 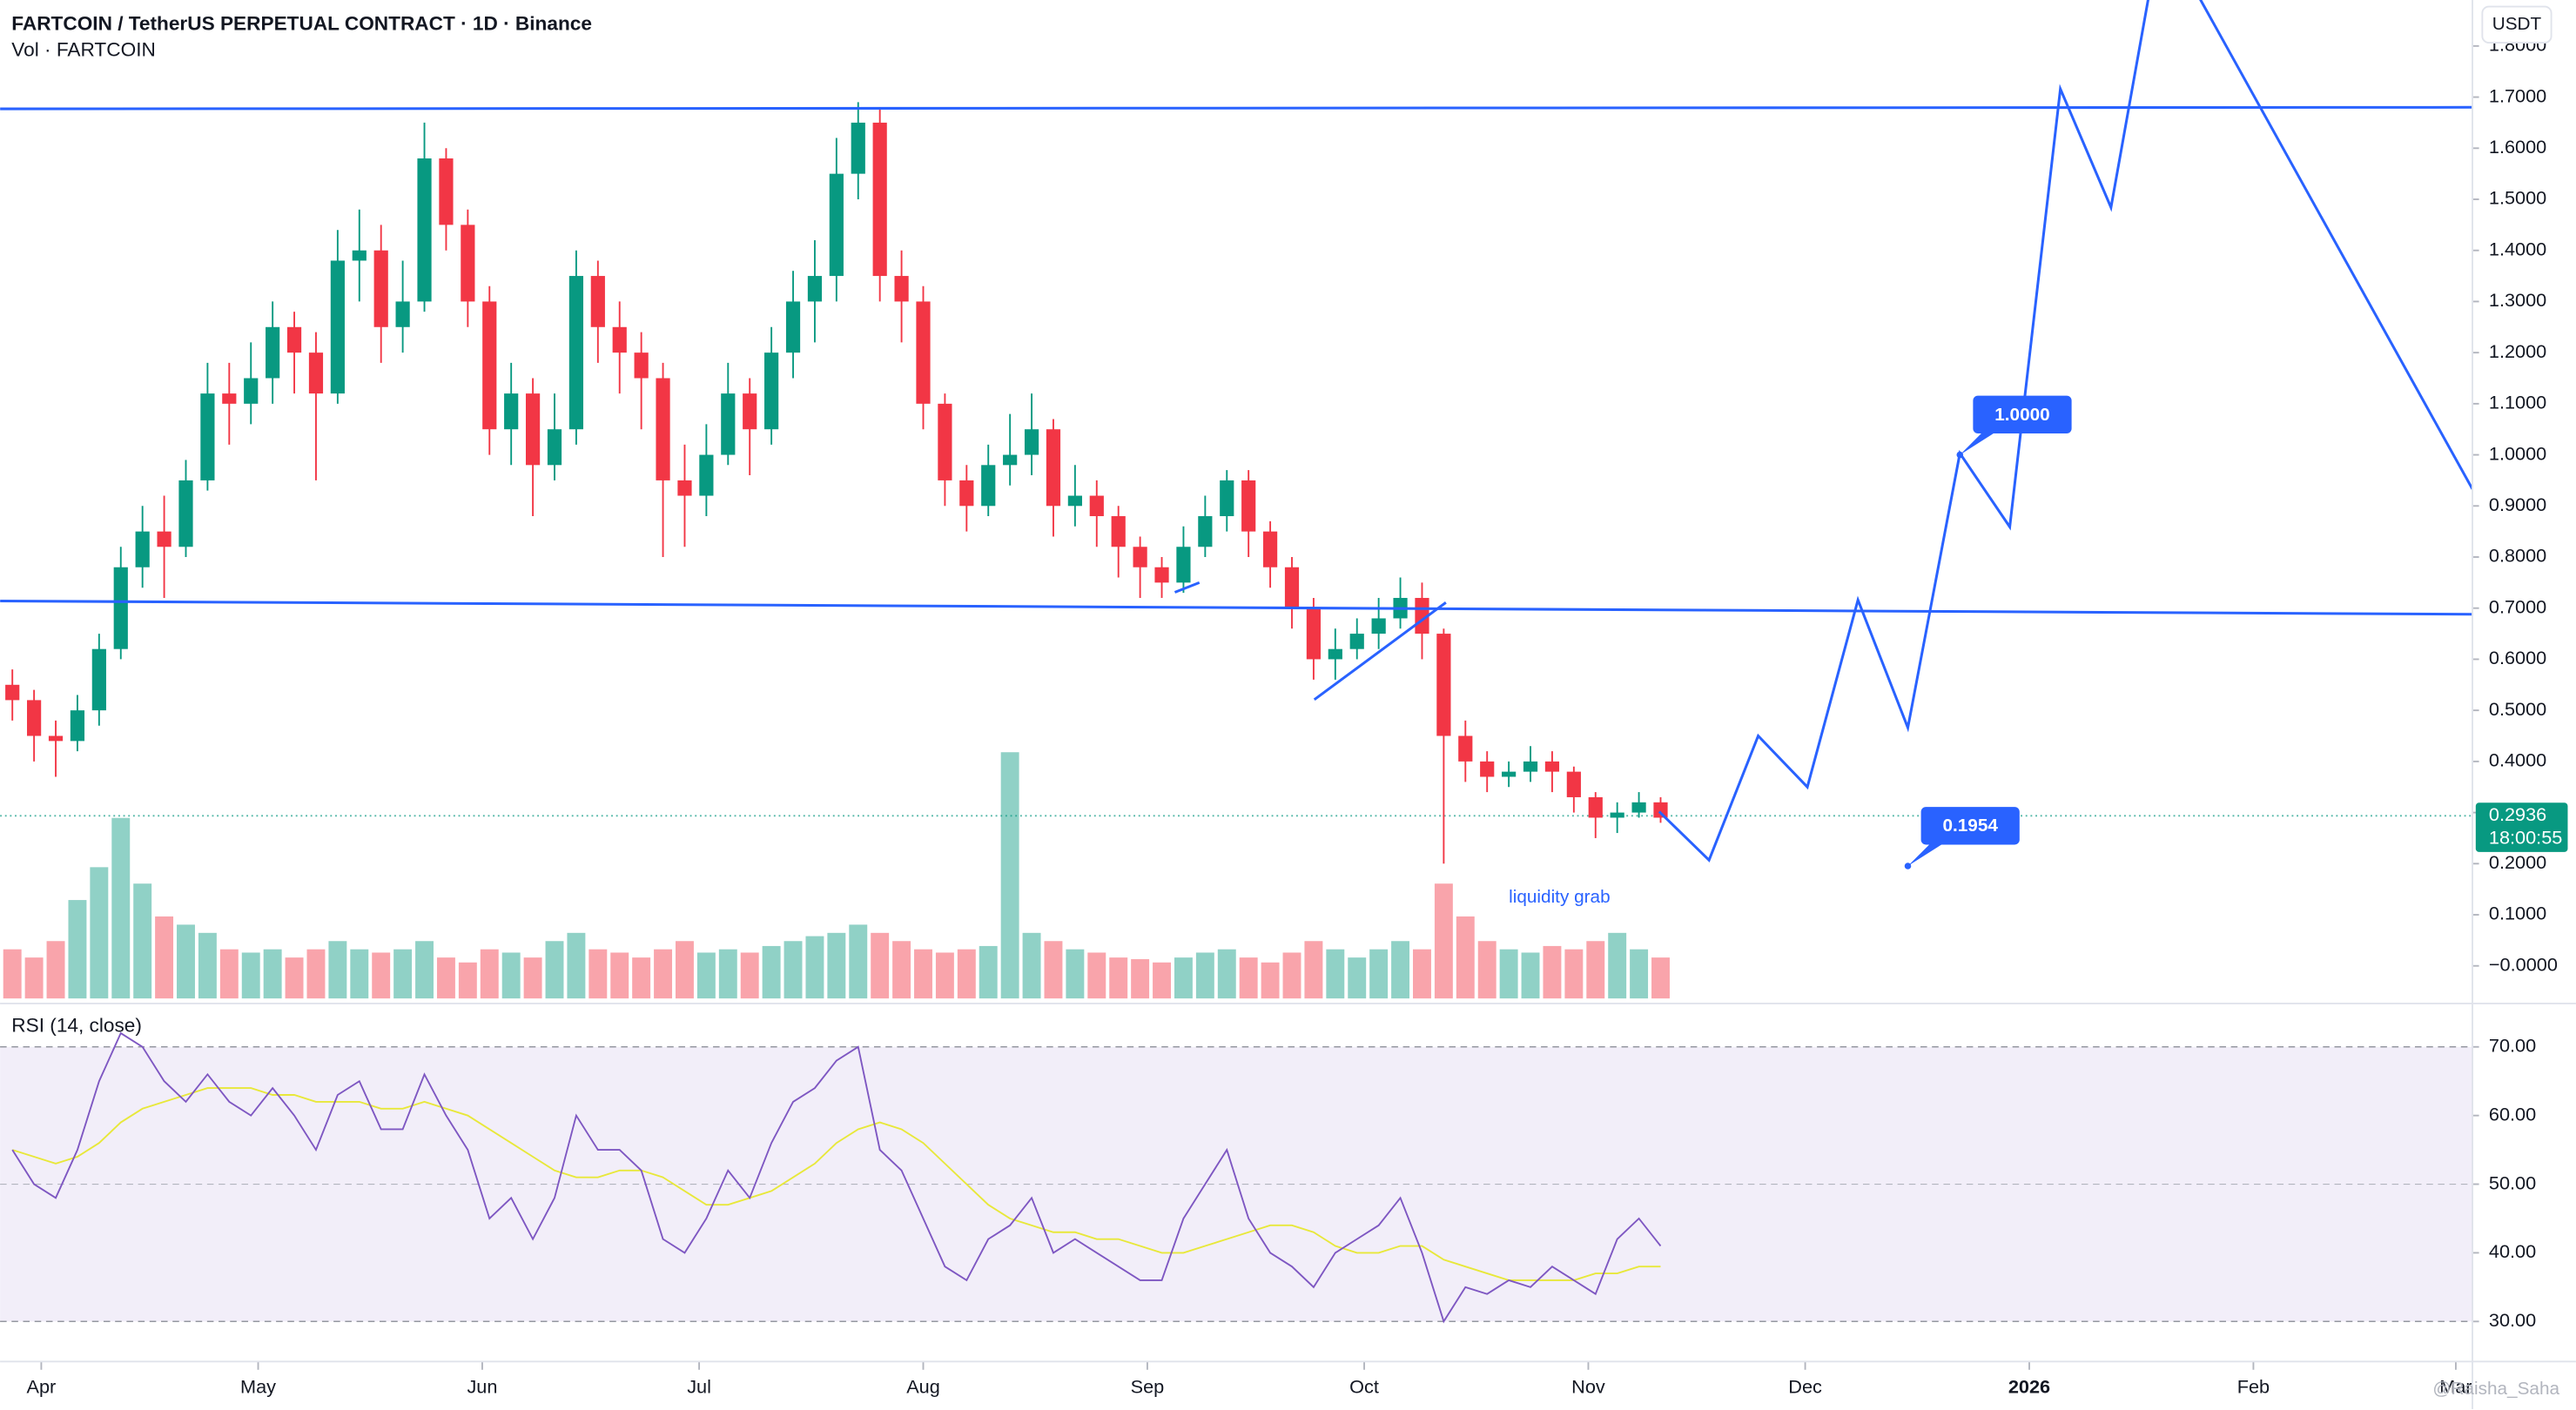 I want to click on y-tick-label: 1.3000, so click(x=2517, y=300).